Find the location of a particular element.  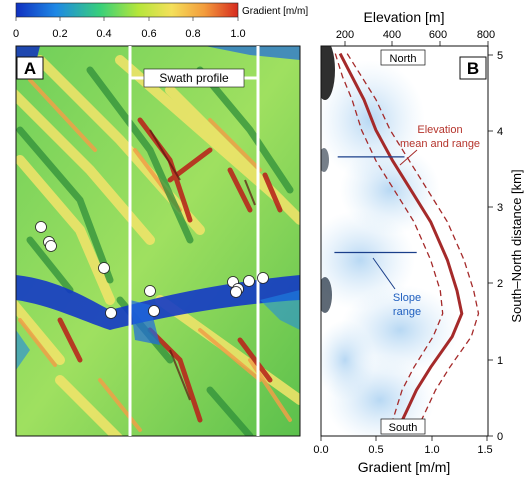

swath-label: Swath profile is located at coordinates (194, 78).